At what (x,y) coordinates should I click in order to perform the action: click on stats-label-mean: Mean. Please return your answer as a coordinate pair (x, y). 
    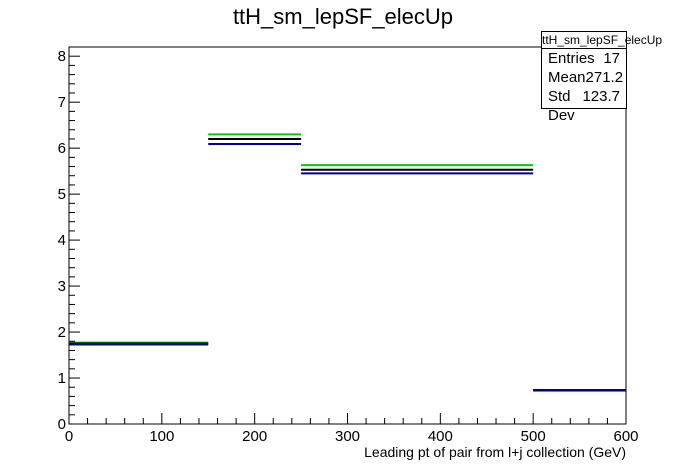
    Looking at the image, I should click on (567, 77).